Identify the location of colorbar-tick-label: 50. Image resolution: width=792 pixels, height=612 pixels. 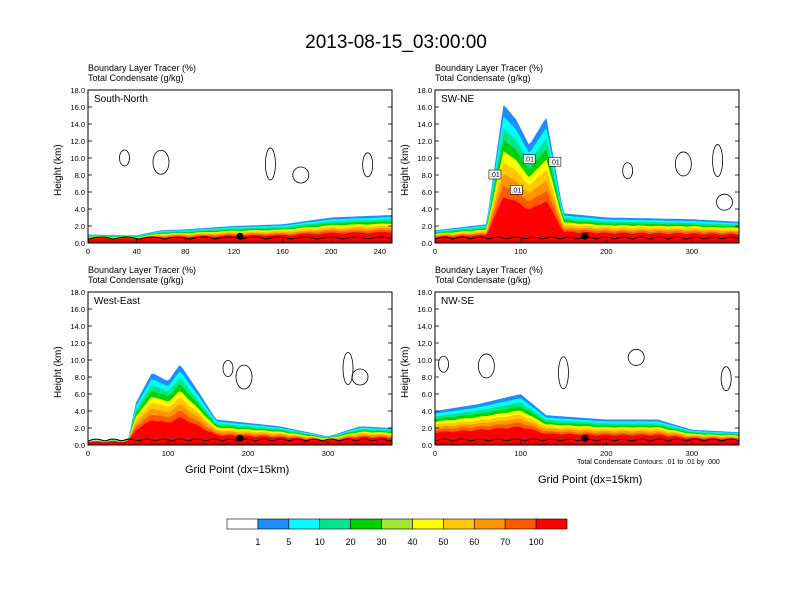
(443, 542).